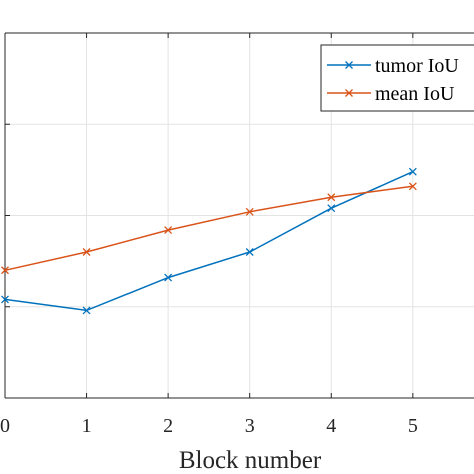 Image resolution: width=474 pixels, height=474 pixels. Describe the element at coordinates (415, 94) in the screenshot. I see `legend-label-mean-iou: mean IoU` at that location.